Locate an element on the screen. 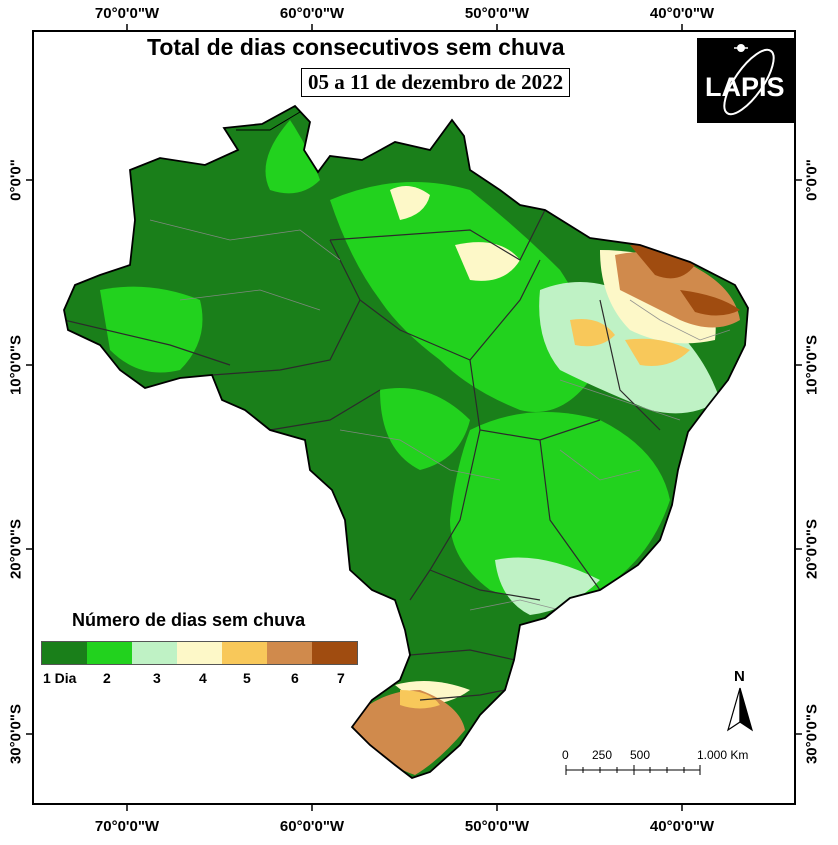  lon-label-bottom-70w: 70°0'0"W is located at coordinates (127, 826).